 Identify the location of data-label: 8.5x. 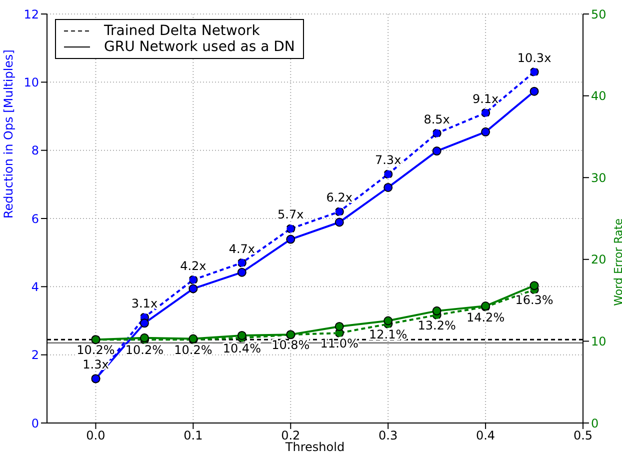
(437, 119).